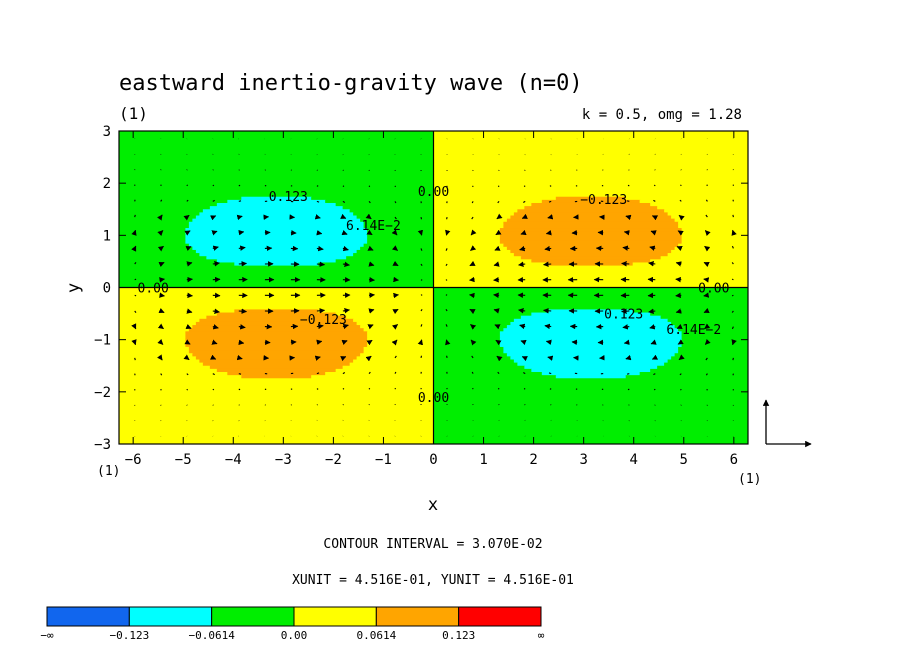 The width and height of the screenshot is (904, 654). What do you see at coordinates (88, 616) in the screenshot?
I see `colorbar-swatch` at bounding box center [88, 616].